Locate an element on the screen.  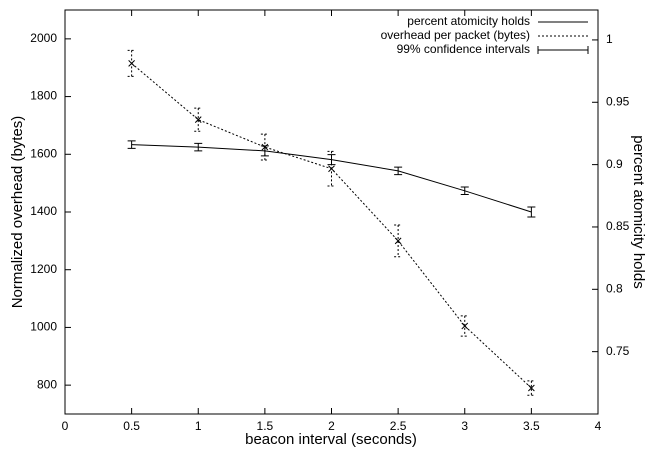
x-tick-label: 0 is located at coordinates (65, 426).